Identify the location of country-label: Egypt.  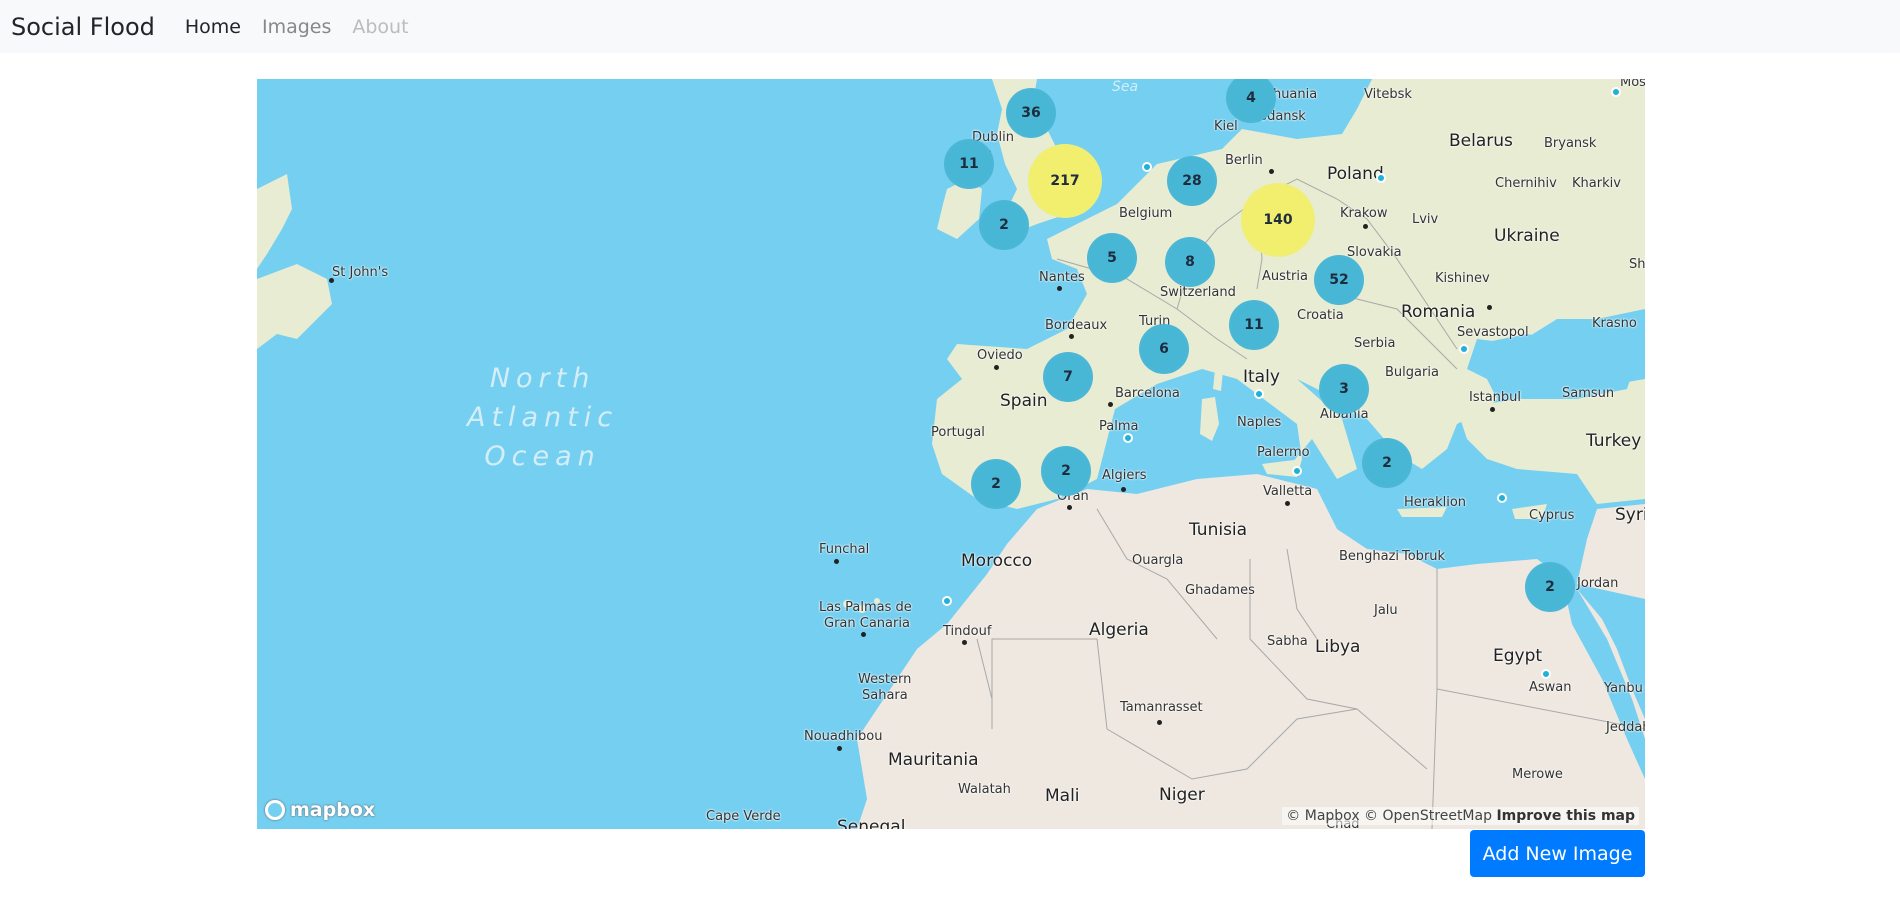
(1518, 656).